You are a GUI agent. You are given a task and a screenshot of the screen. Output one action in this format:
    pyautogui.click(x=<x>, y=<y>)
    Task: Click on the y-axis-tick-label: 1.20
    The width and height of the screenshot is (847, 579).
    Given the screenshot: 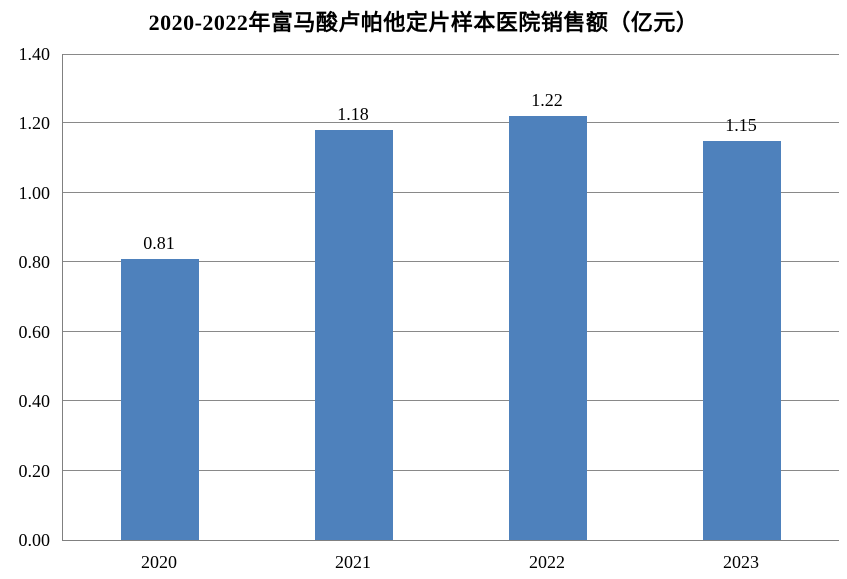 What is the action you would take?
    pyautogui.click(x=34, y=123)
    